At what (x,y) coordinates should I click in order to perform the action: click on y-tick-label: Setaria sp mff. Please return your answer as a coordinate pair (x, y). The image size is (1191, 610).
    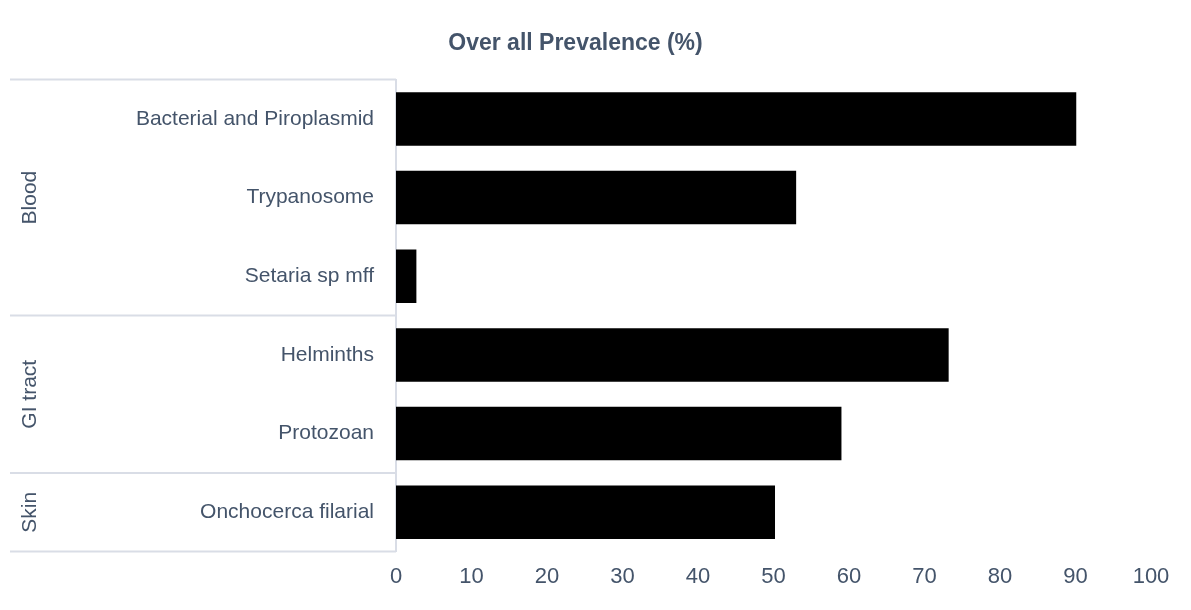
    Looking at the image, I should click on (309, 275).